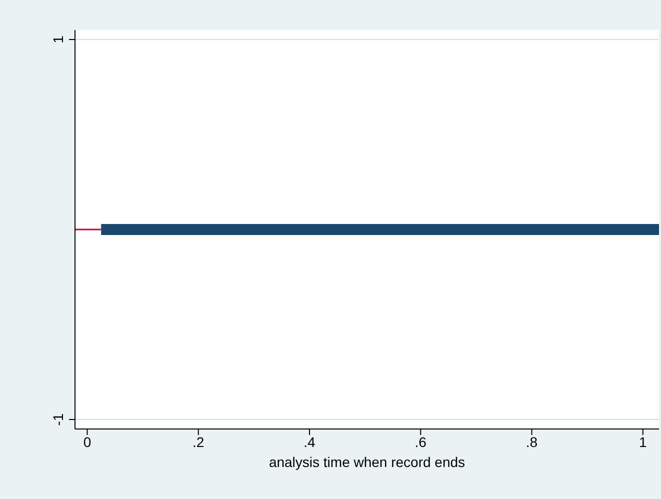  Describe the element at coordinates (532, 442) in the screenshot. I see `x-tick-label: .8` at that location.